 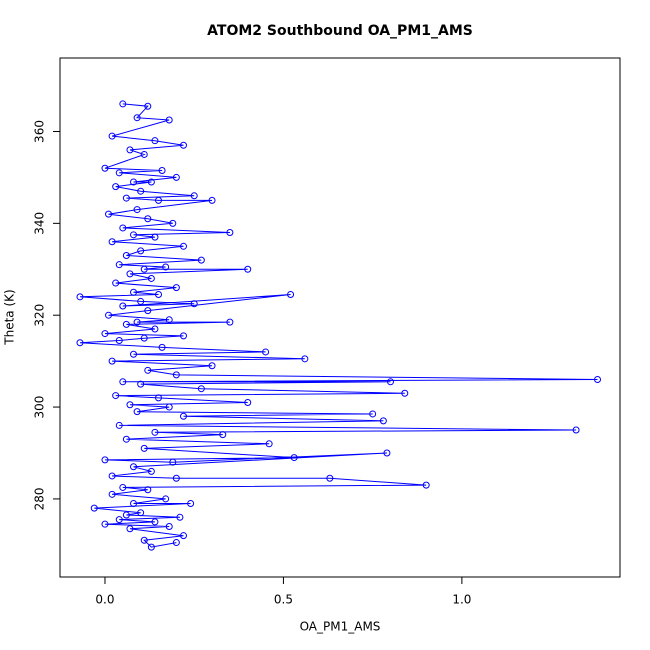 What do you see at coordinates (40, 315) in the screenshot?
I see `y-tick-label: 320` at bounding box center [40, 315].